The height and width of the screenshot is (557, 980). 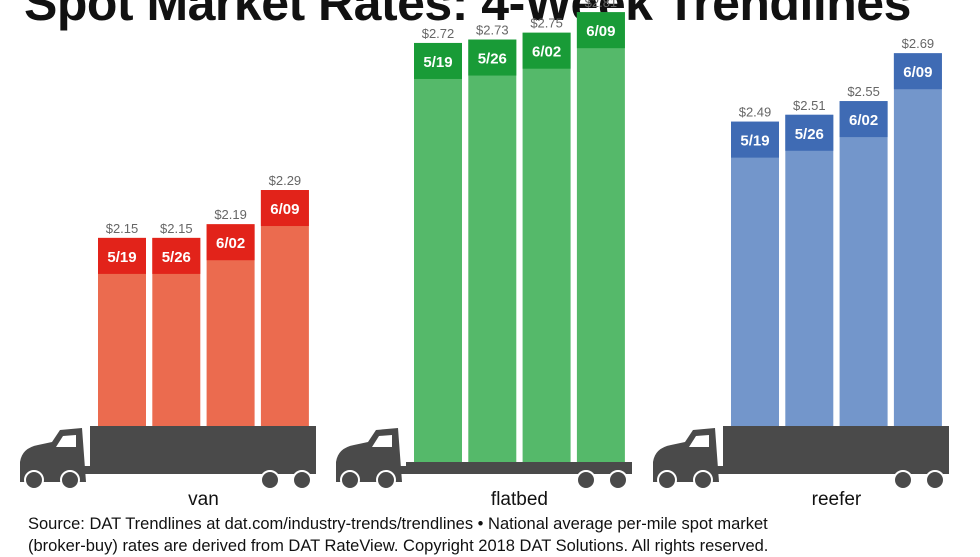 What do you see at coordinates (382, 441) in the screenshot?
I see `flatbed-truck-cab-window` at bounding box center [382, 441].